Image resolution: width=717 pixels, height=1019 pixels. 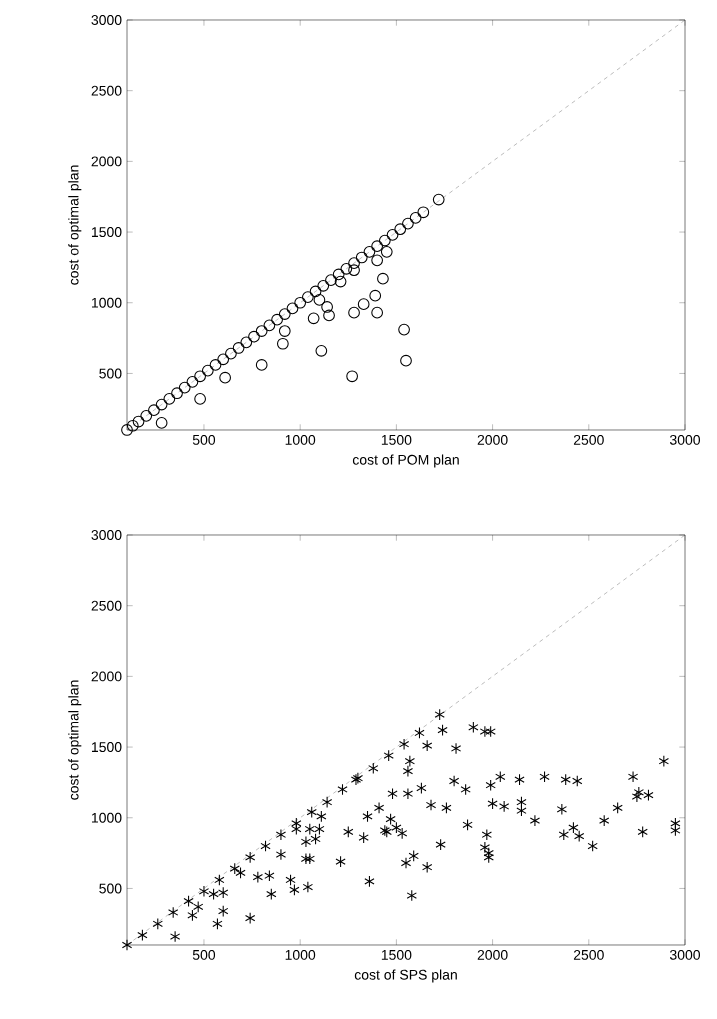 I want to click on x-axis-title: cost of SPS plan, so click(x=405, y=976).